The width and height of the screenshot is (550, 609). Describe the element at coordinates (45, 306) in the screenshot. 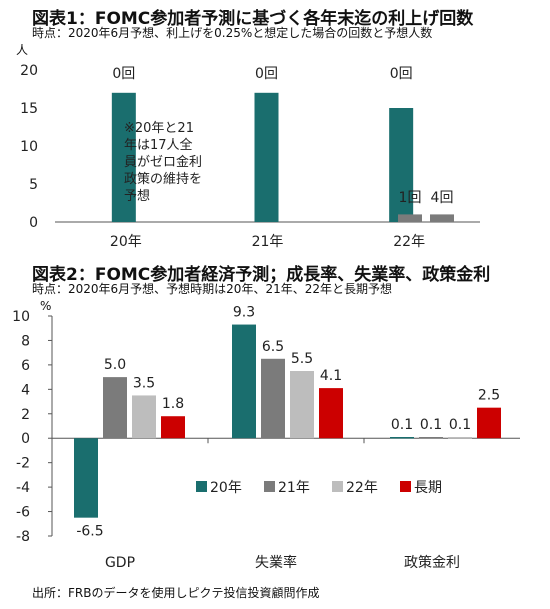

I see `chart2-unit-label: %` at that location.